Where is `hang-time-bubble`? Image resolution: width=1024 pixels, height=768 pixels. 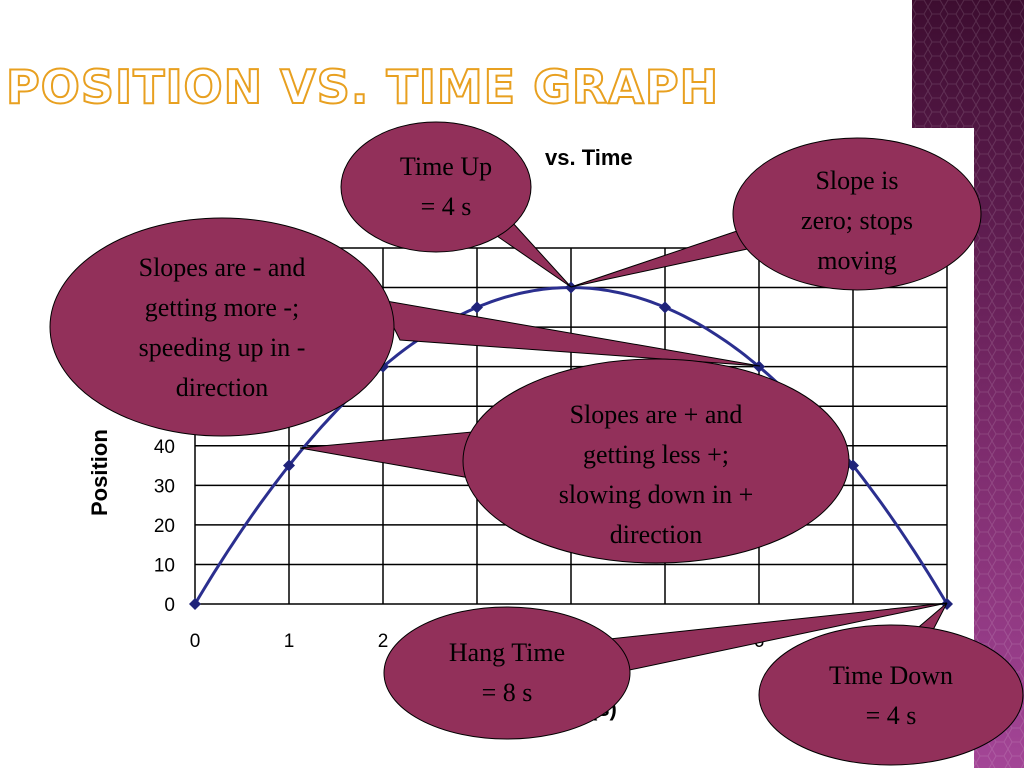 hang-time-bubble is located at coordinates (507, 673).